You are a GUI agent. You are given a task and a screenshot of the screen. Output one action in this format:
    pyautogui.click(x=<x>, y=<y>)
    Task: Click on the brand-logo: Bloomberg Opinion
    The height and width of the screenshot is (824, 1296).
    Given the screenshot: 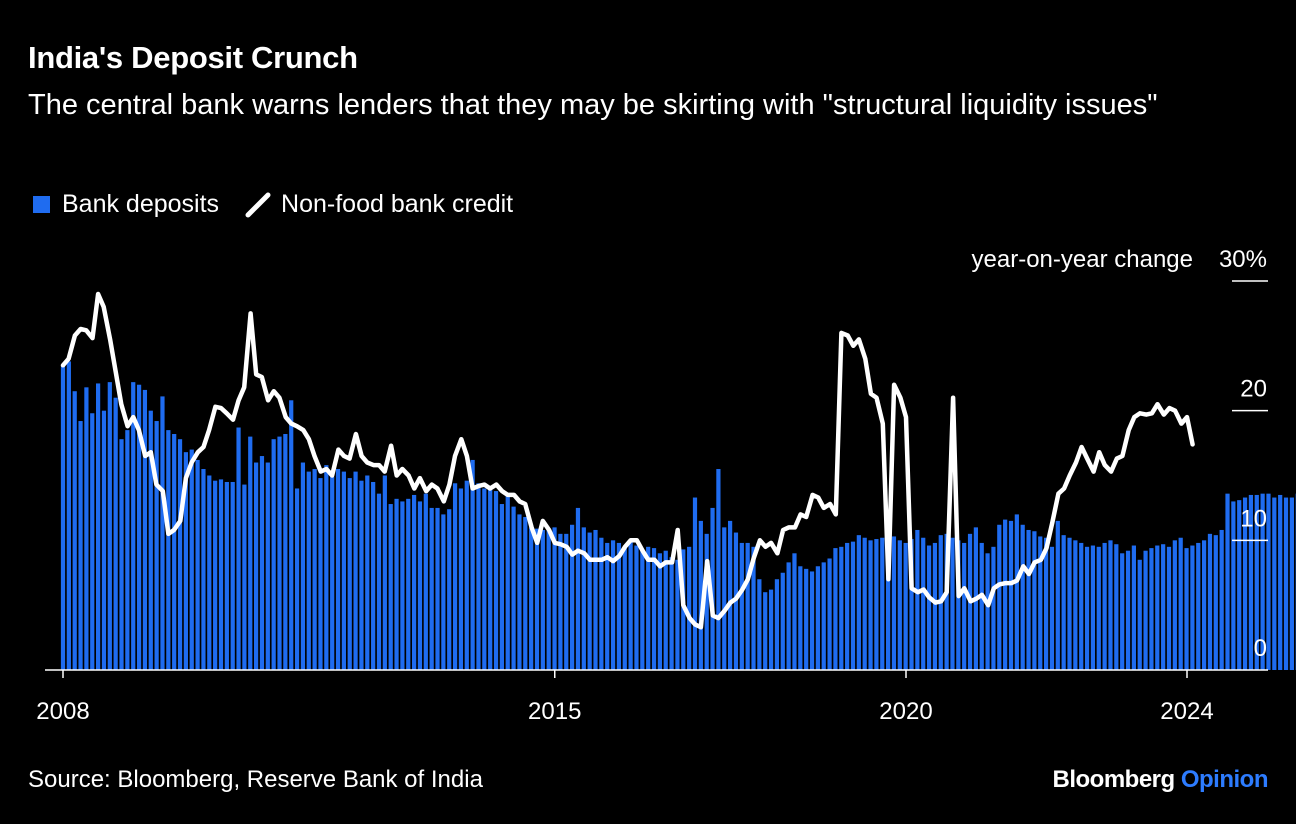 What is the action you would take?
    pyautogui.click(x=1161, y=780)
    